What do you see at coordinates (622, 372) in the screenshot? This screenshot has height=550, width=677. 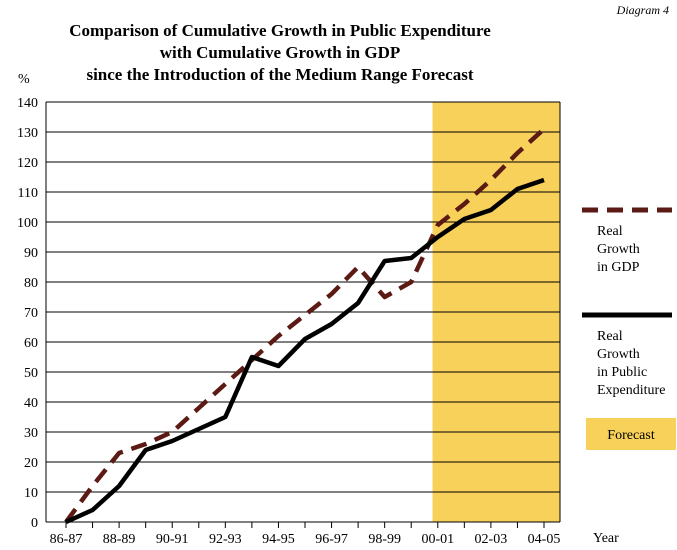 I see `legend-label-expenditure: in Public` at bounding box center [622, 372].